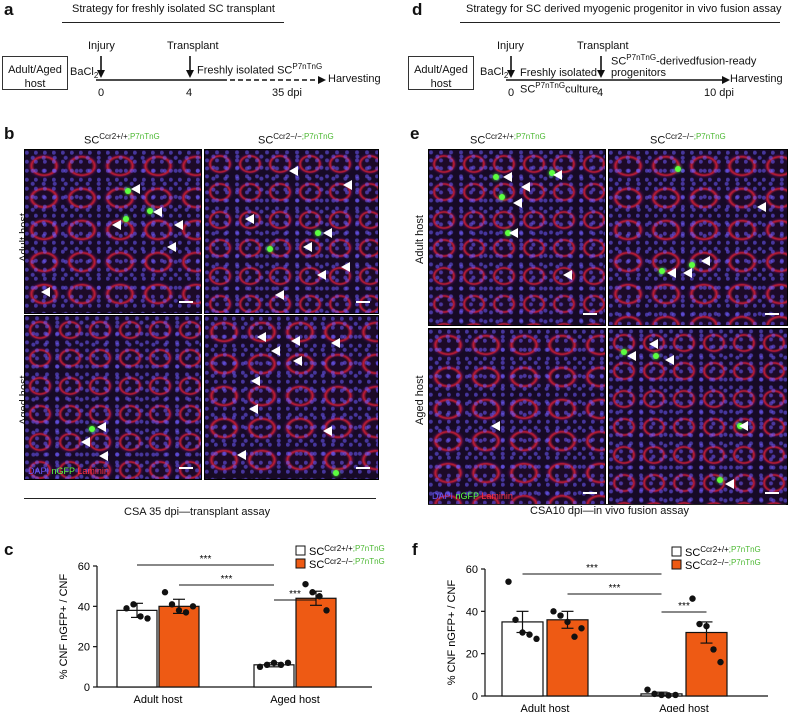  Describe the element at coordinates (347, 564) in the screenshot. I see `legend-label: SCCcr2−/−;P7nTnG` at that location.